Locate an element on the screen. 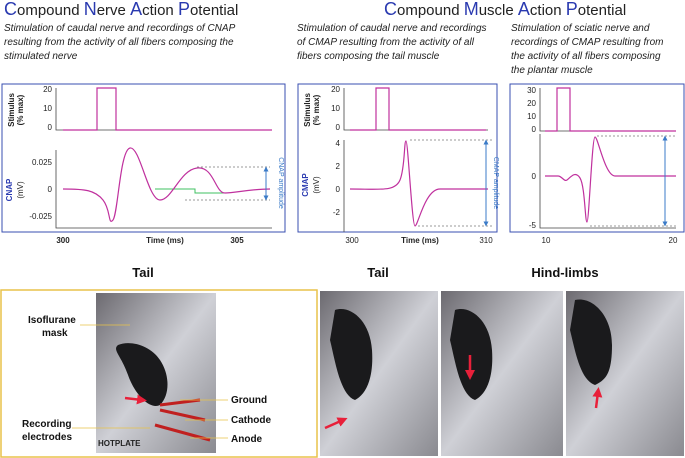 This screenshot has height=458, width=685. axis-label: CMAP is located at coordinates (305, 185).